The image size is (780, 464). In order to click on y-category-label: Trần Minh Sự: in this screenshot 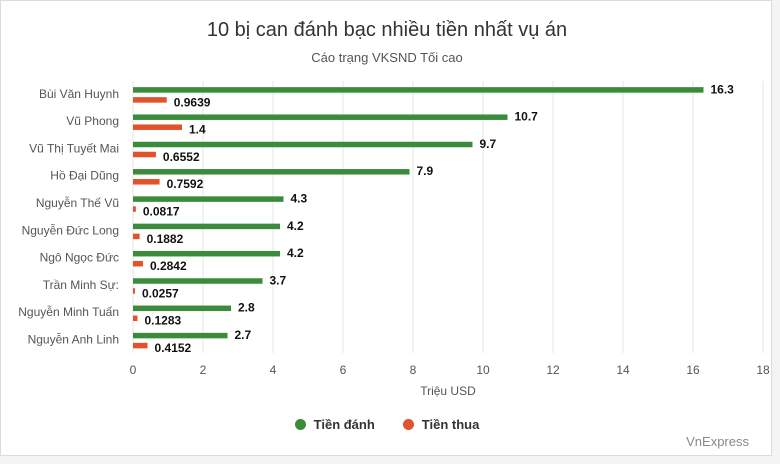, I will do `click(81, 285)`.